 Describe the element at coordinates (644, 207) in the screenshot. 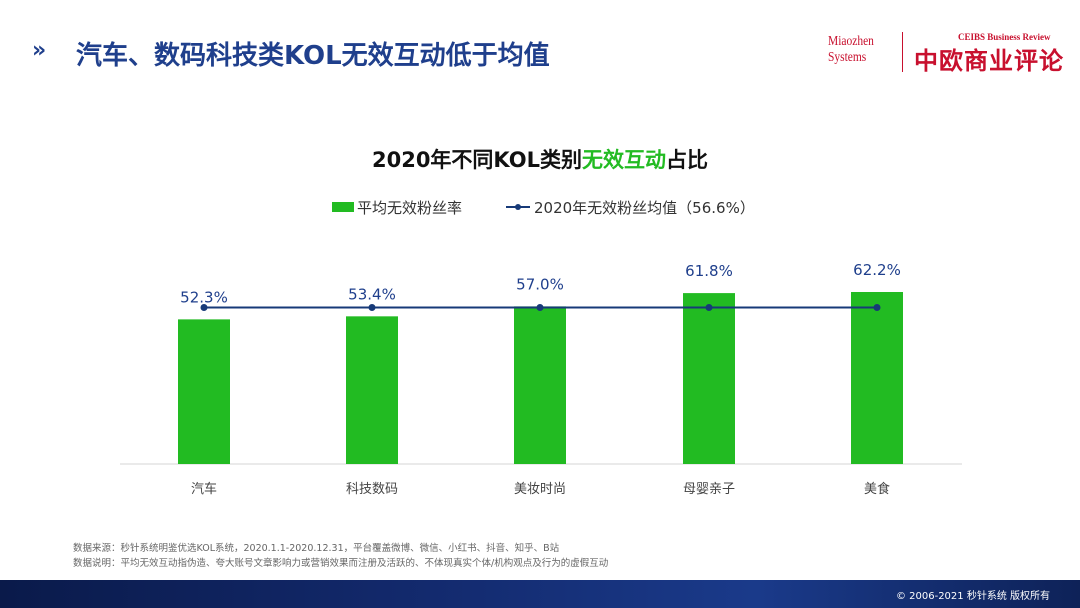

I see `legend-line-label: 2020年无效粉丝均值（56.6%）` at that location.